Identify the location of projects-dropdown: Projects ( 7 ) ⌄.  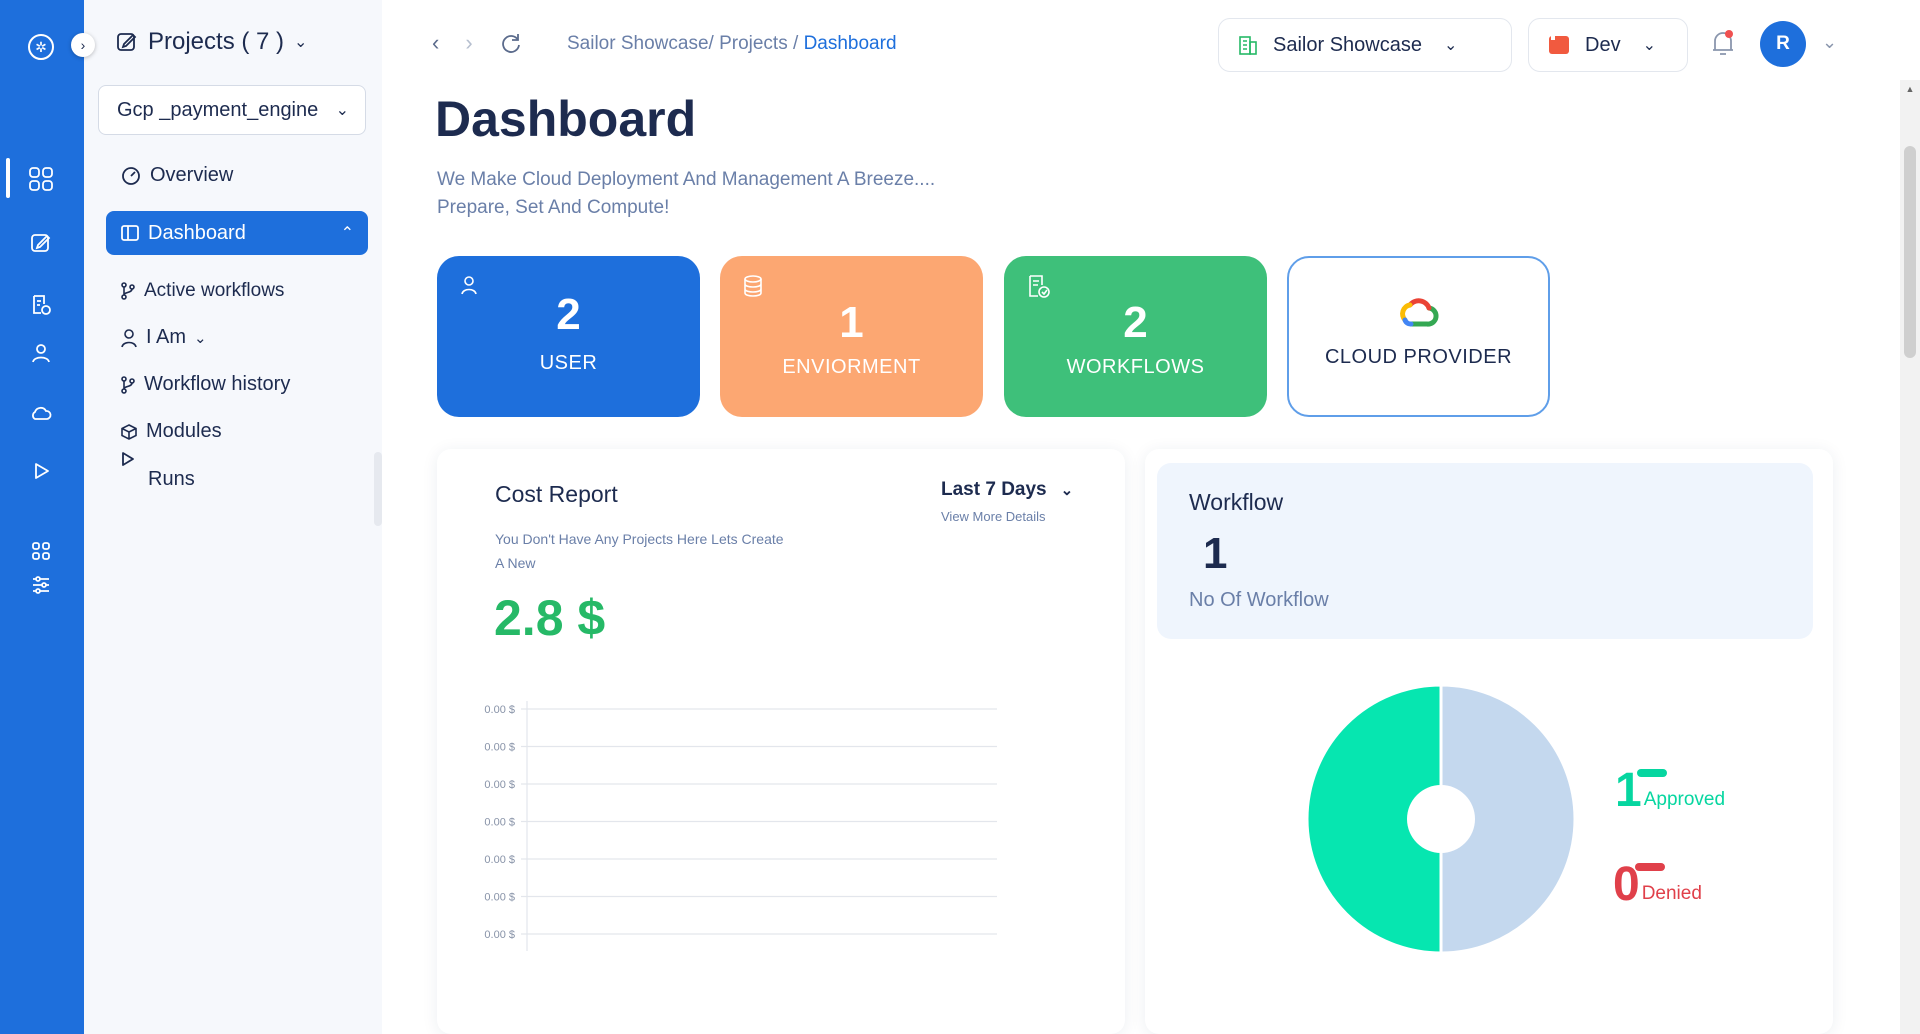
(211, 42).